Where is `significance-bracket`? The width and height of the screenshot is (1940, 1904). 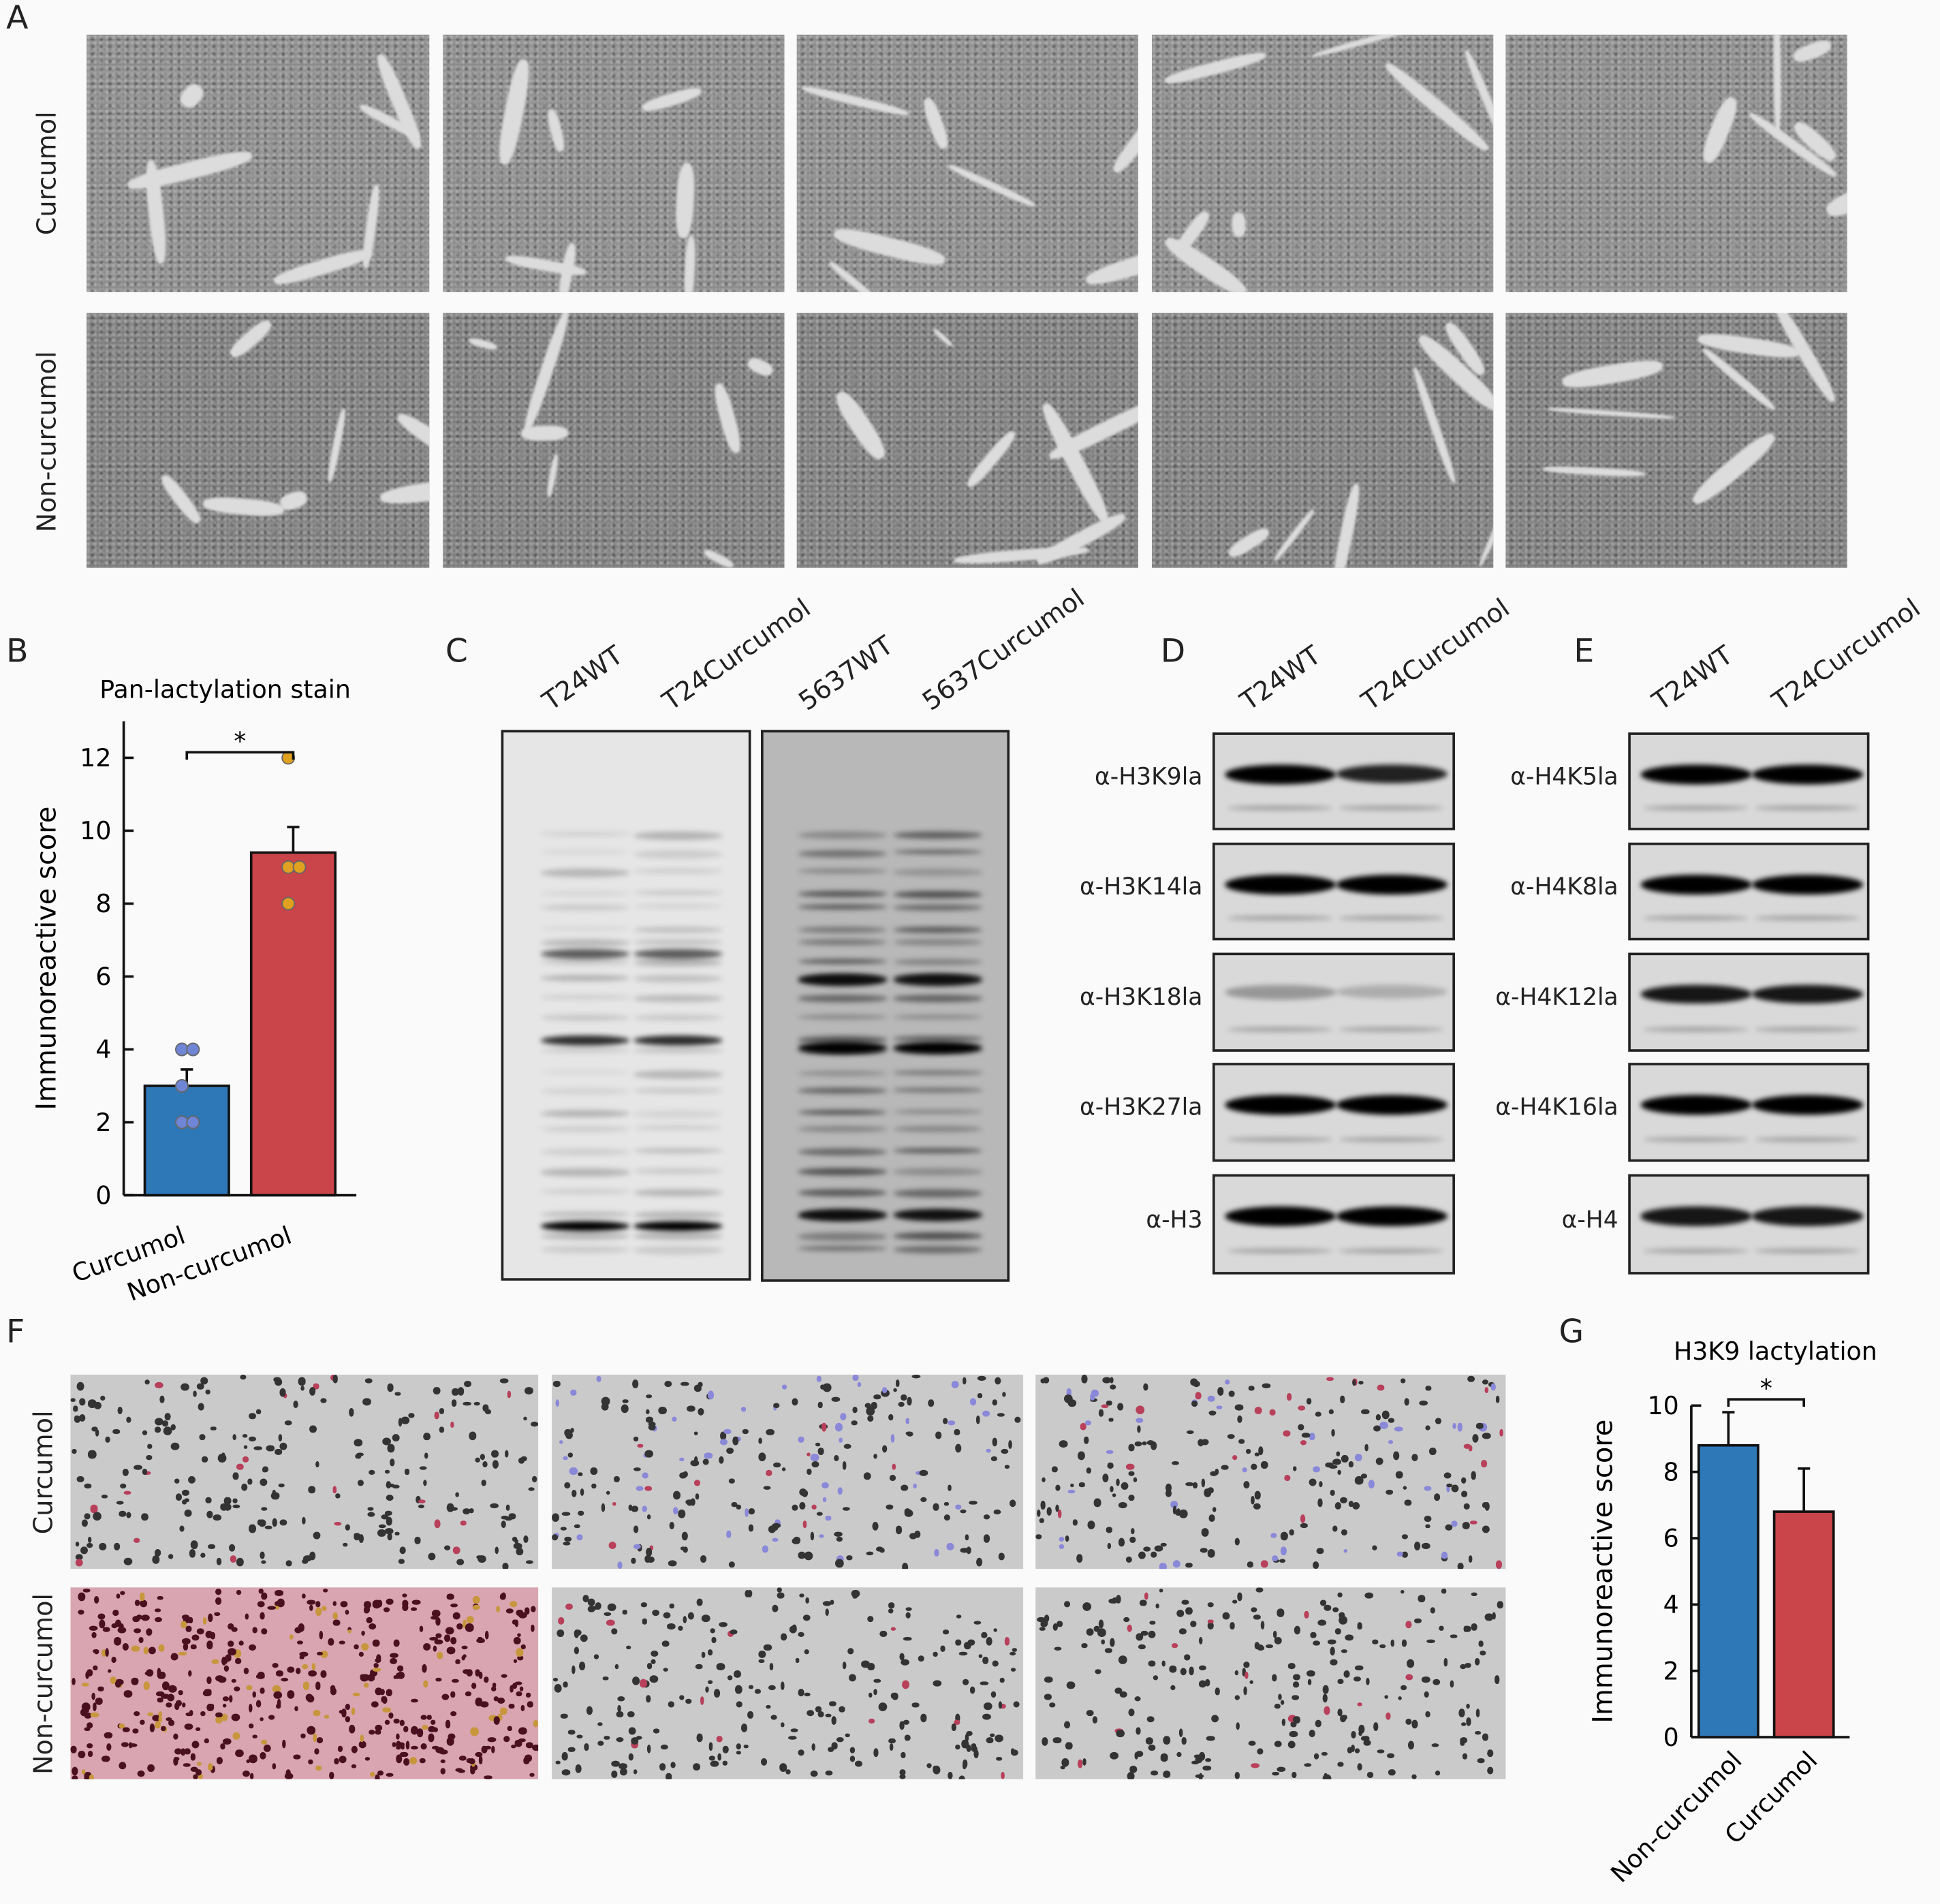 significance-bracket is located at coordinates (240, 755).